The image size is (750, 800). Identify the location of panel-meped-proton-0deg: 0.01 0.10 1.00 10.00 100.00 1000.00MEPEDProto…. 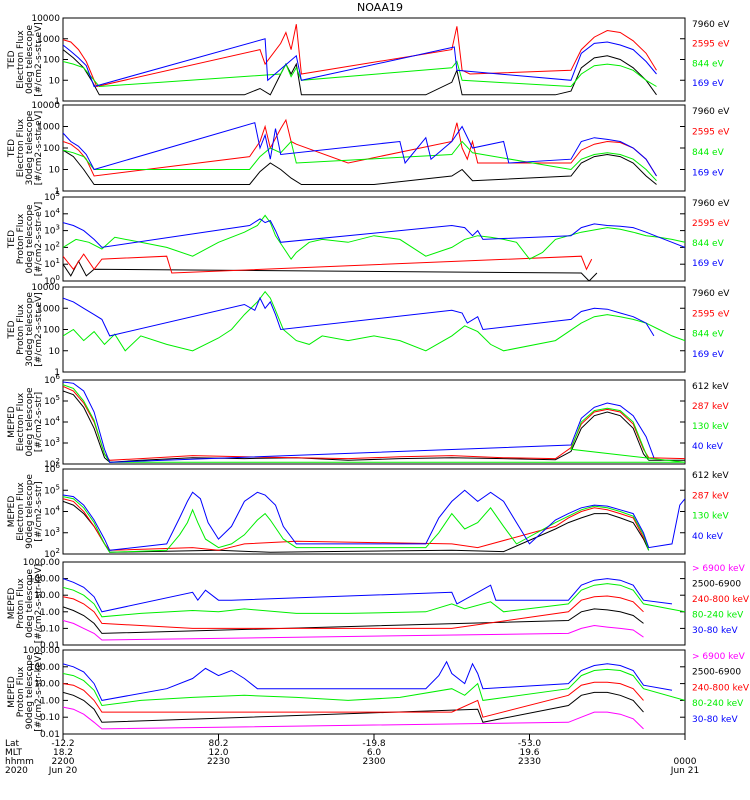
(378, 604).